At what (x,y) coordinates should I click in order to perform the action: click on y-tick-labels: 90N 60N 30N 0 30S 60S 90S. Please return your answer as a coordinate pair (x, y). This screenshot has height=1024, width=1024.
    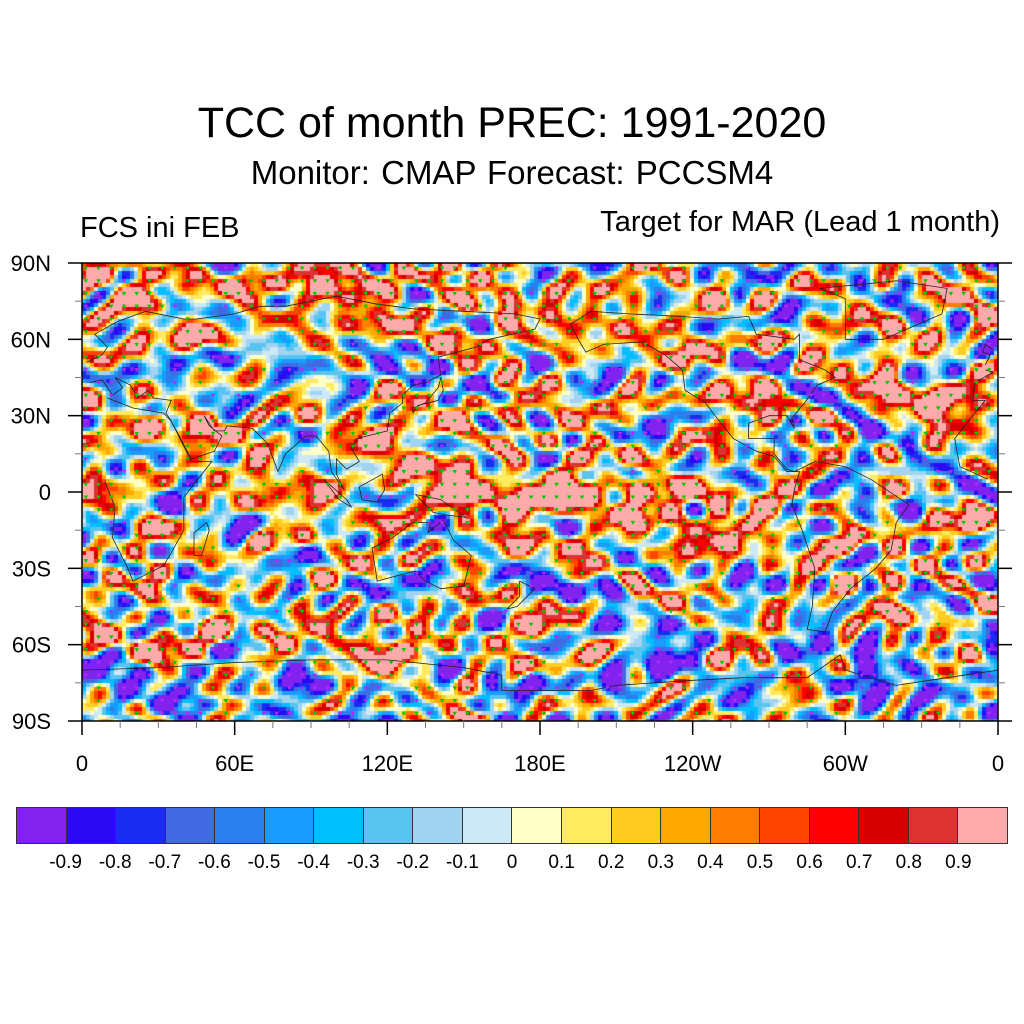
    Looking at the image, I should click on (31, 492).